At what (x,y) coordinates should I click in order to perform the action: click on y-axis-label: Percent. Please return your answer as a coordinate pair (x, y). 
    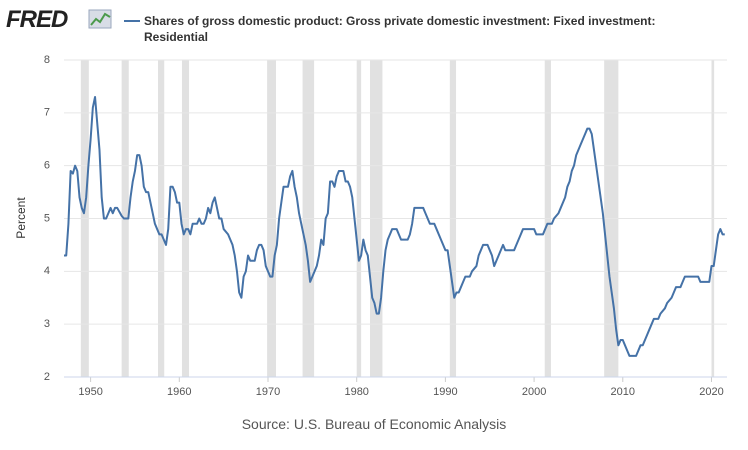
    Looking at the image, I should click on (21, 218).